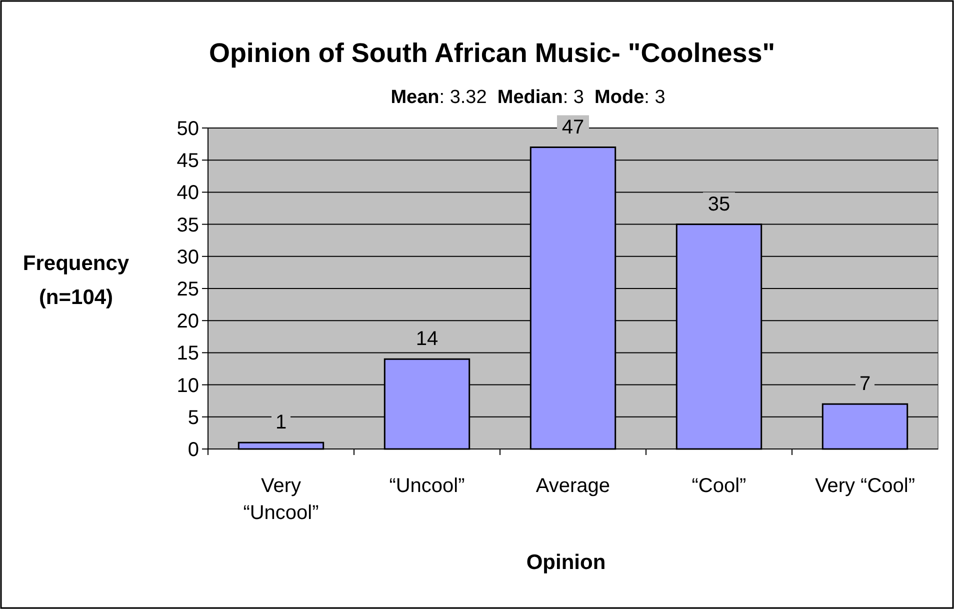 The width and height of the screenshot is (954, 609). Describe the element at coordinates (865, 384) in the screenshot. I see `data-label: 7` at that location.